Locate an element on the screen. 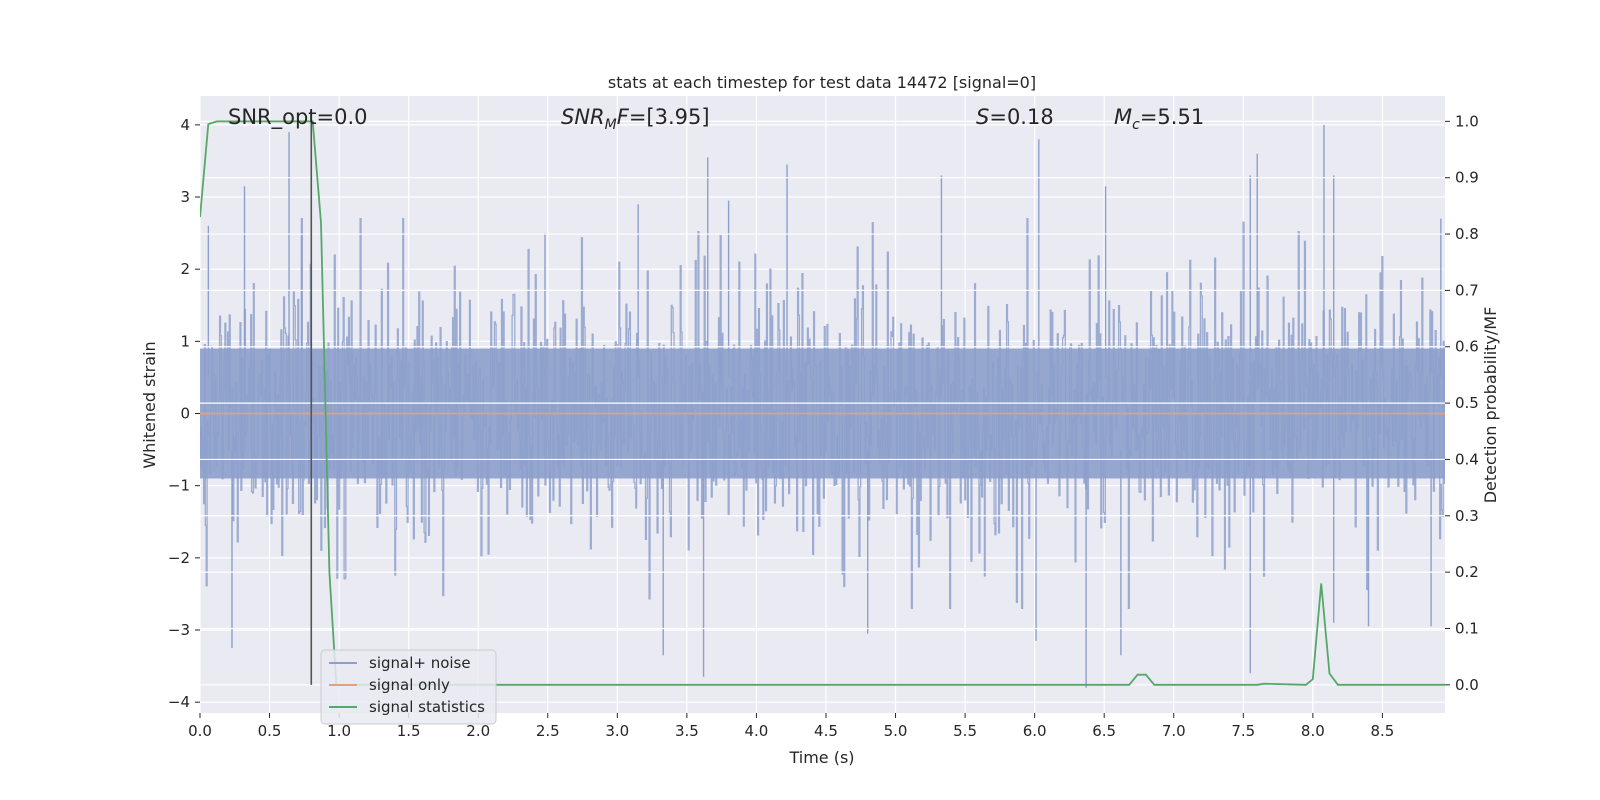  y2-tick-label-1: 0.9 is located at coordinates (1467, 178).